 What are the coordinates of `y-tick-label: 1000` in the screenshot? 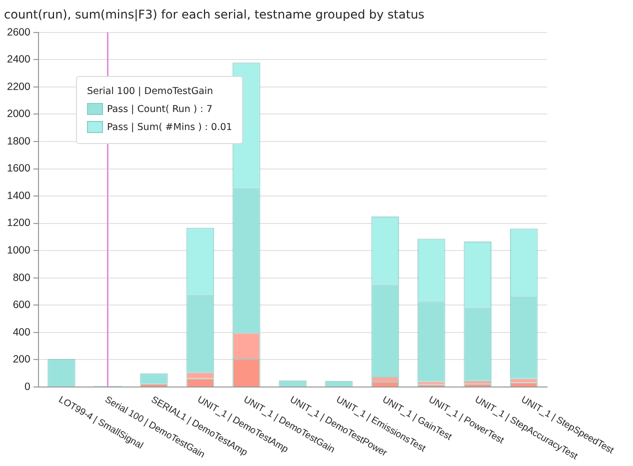 It's located at (19, 250).